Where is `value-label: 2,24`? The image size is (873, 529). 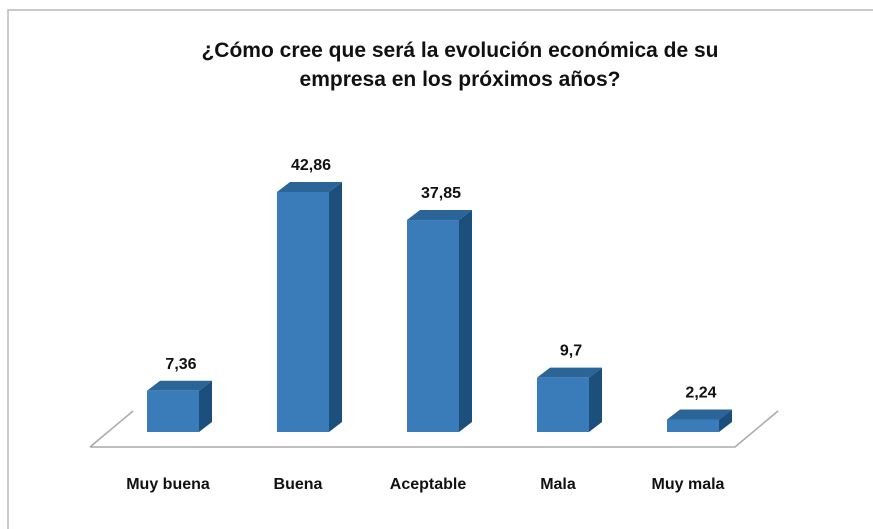
value-label: 2,24 is located at coordinates (700, 392).